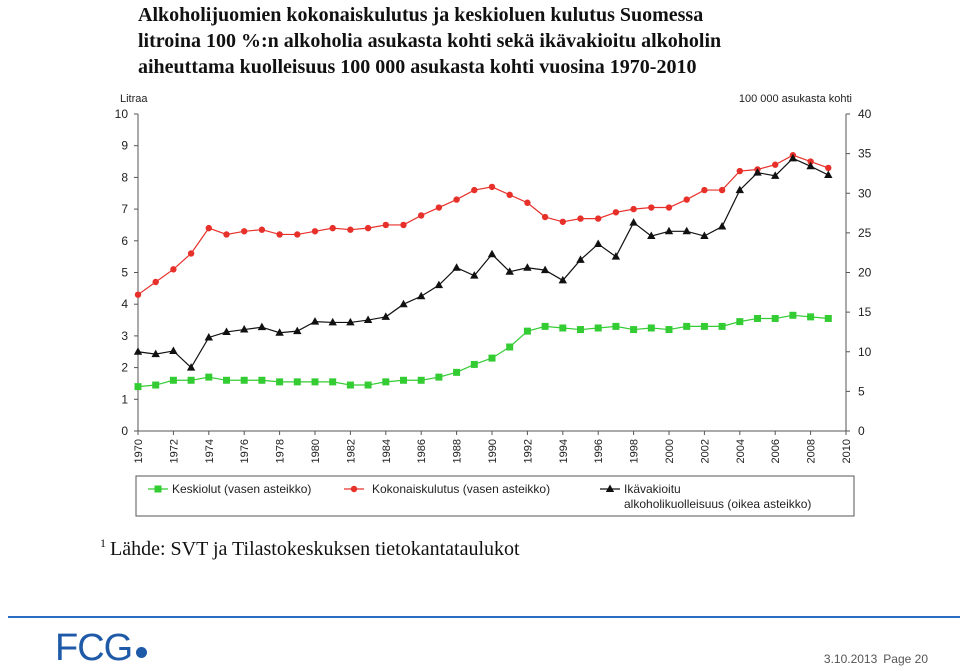 This screenshot has width=960, height=671. Describe the element at coordinates (139, 451) in the screenshot. I see `x-tick-label: 1970` at that location.